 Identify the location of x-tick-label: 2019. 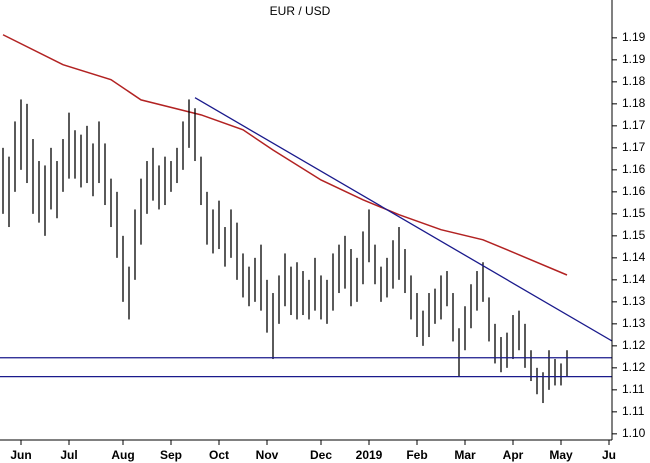
(369, 455).